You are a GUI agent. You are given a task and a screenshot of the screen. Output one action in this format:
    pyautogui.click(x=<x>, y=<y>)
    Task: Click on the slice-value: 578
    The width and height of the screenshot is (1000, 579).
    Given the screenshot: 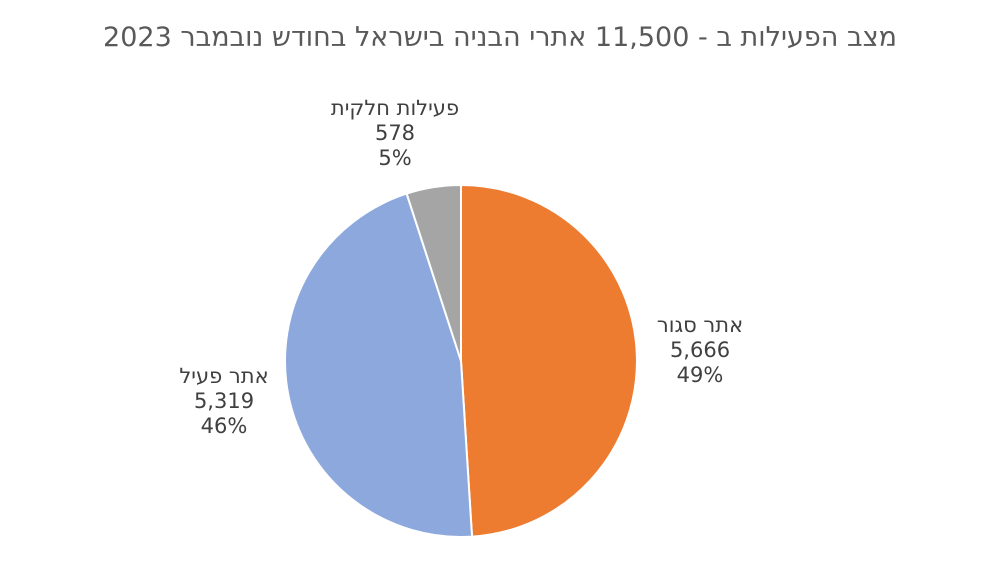 What is the action you would take?
    pyautogui.click(x=395, y=133)
    